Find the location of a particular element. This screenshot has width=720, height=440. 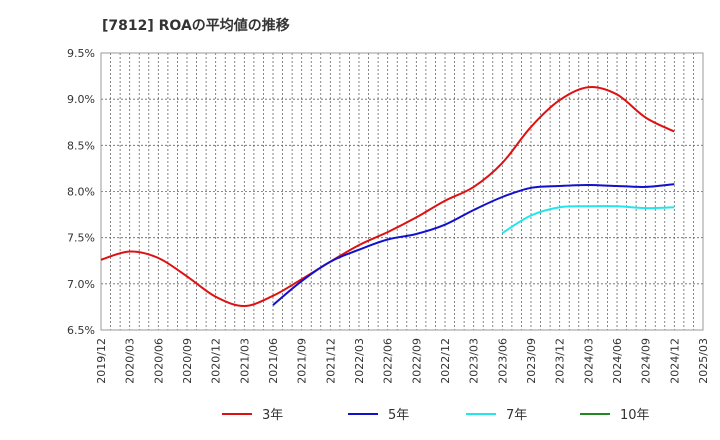

x-tick-label: 2022/03 is located at coordinates (359, 361).